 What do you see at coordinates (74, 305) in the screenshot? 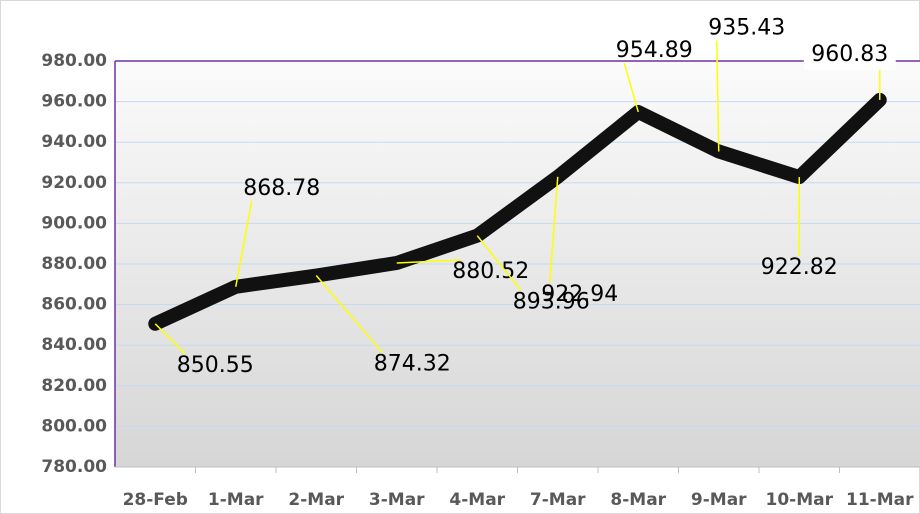
I see `y-tick-label: 860.00` at bounding box center [74, 305].